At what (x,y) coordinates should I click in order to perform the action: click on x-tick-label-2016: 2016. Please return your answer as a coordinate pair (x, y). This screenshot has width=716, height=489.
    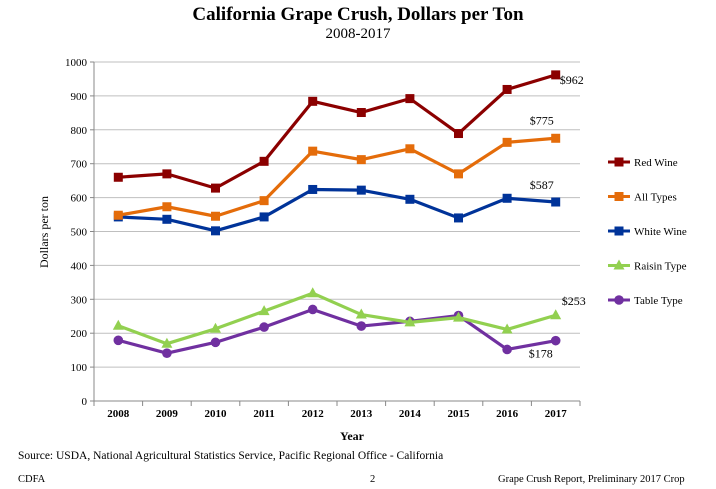
    Looking at the image, I should click on (507, 414).